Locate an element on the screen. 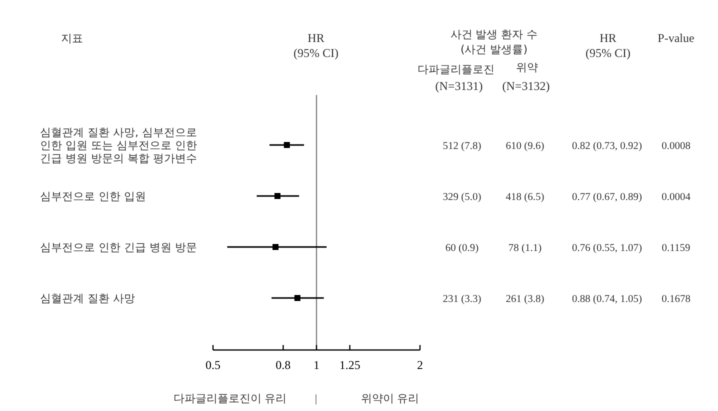  text: 0.1159 is located at coordinates (676, 248).